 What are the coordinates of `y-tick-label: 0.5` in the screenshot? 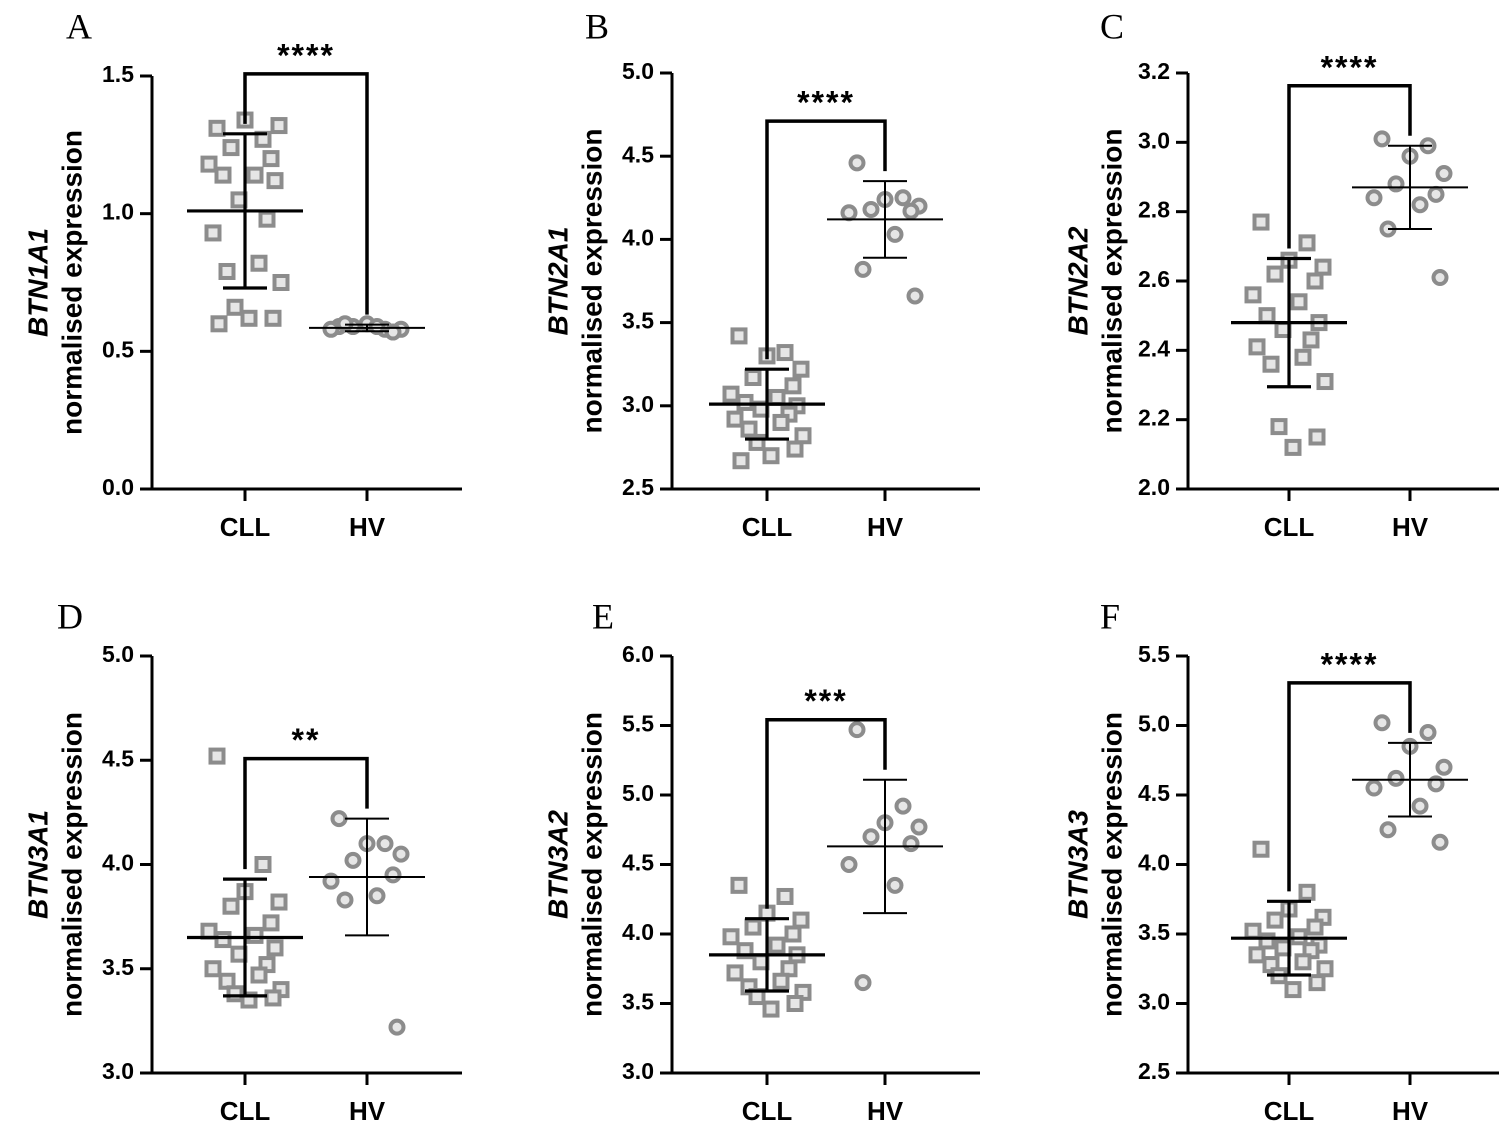 It's located at (118, 349).